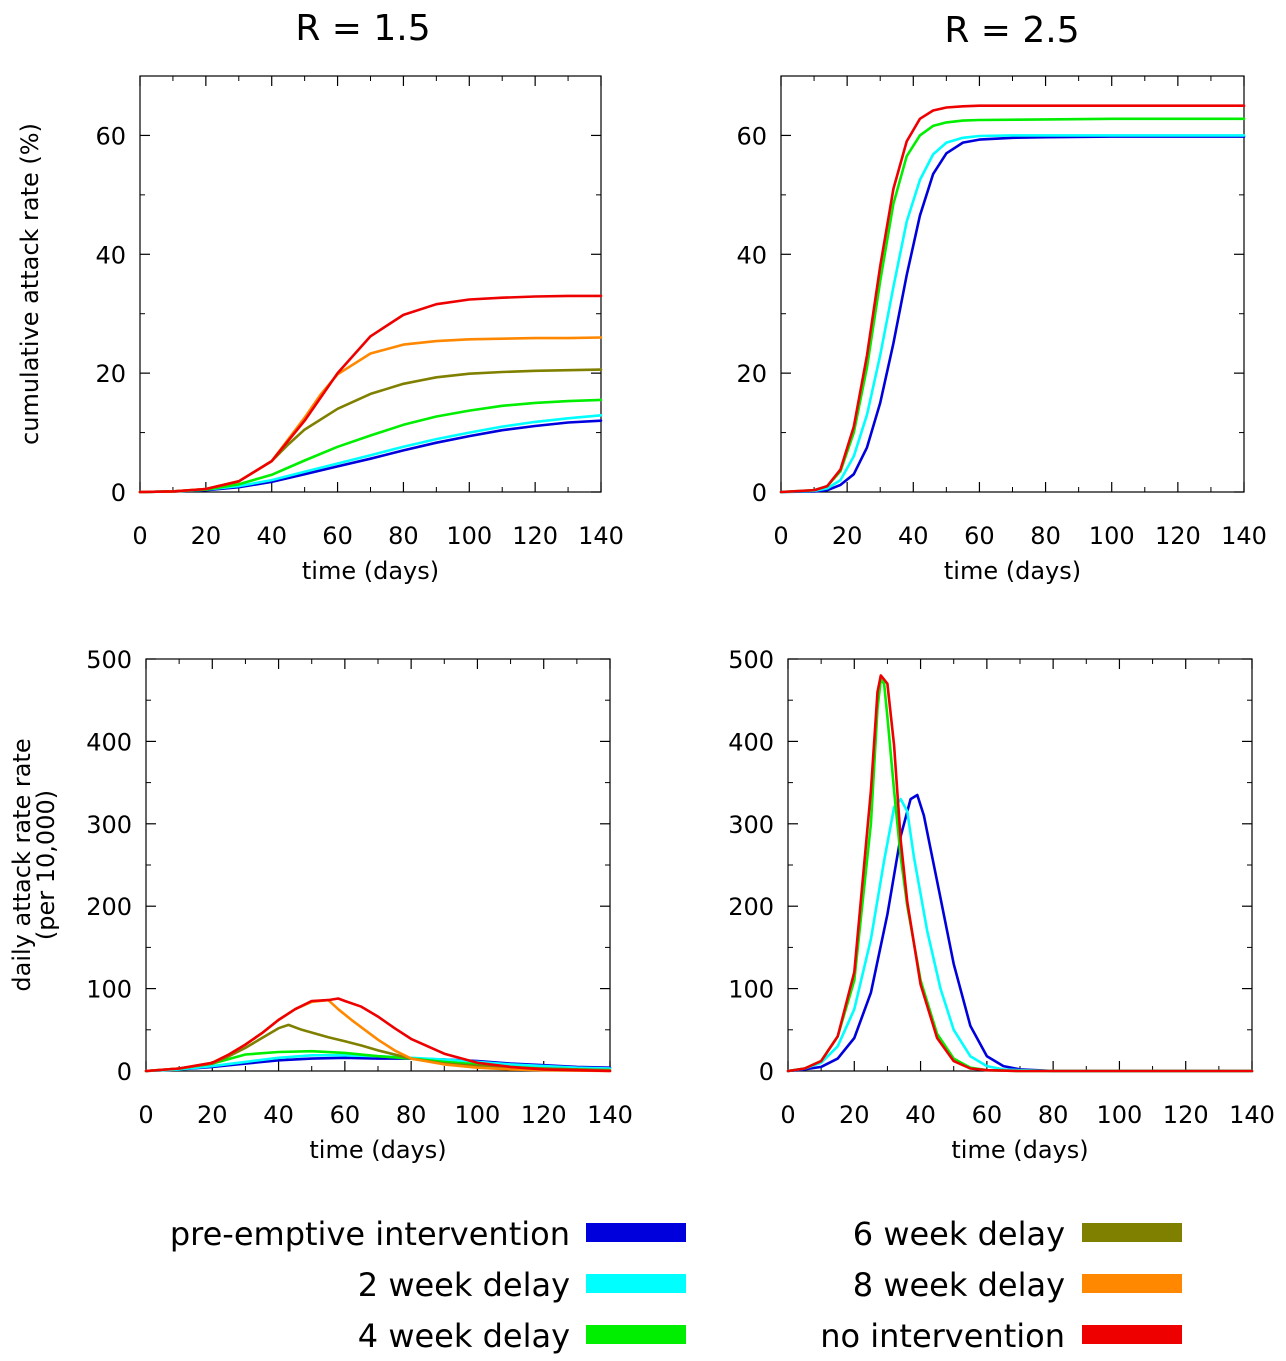 Image resolution: width=1286 pixels, height=1361 pixels. What do you see at coordinates (22, 864) in the screenshot?
I see `y-axis-label: daily attack rate rate` at bounding box center [22, 864].